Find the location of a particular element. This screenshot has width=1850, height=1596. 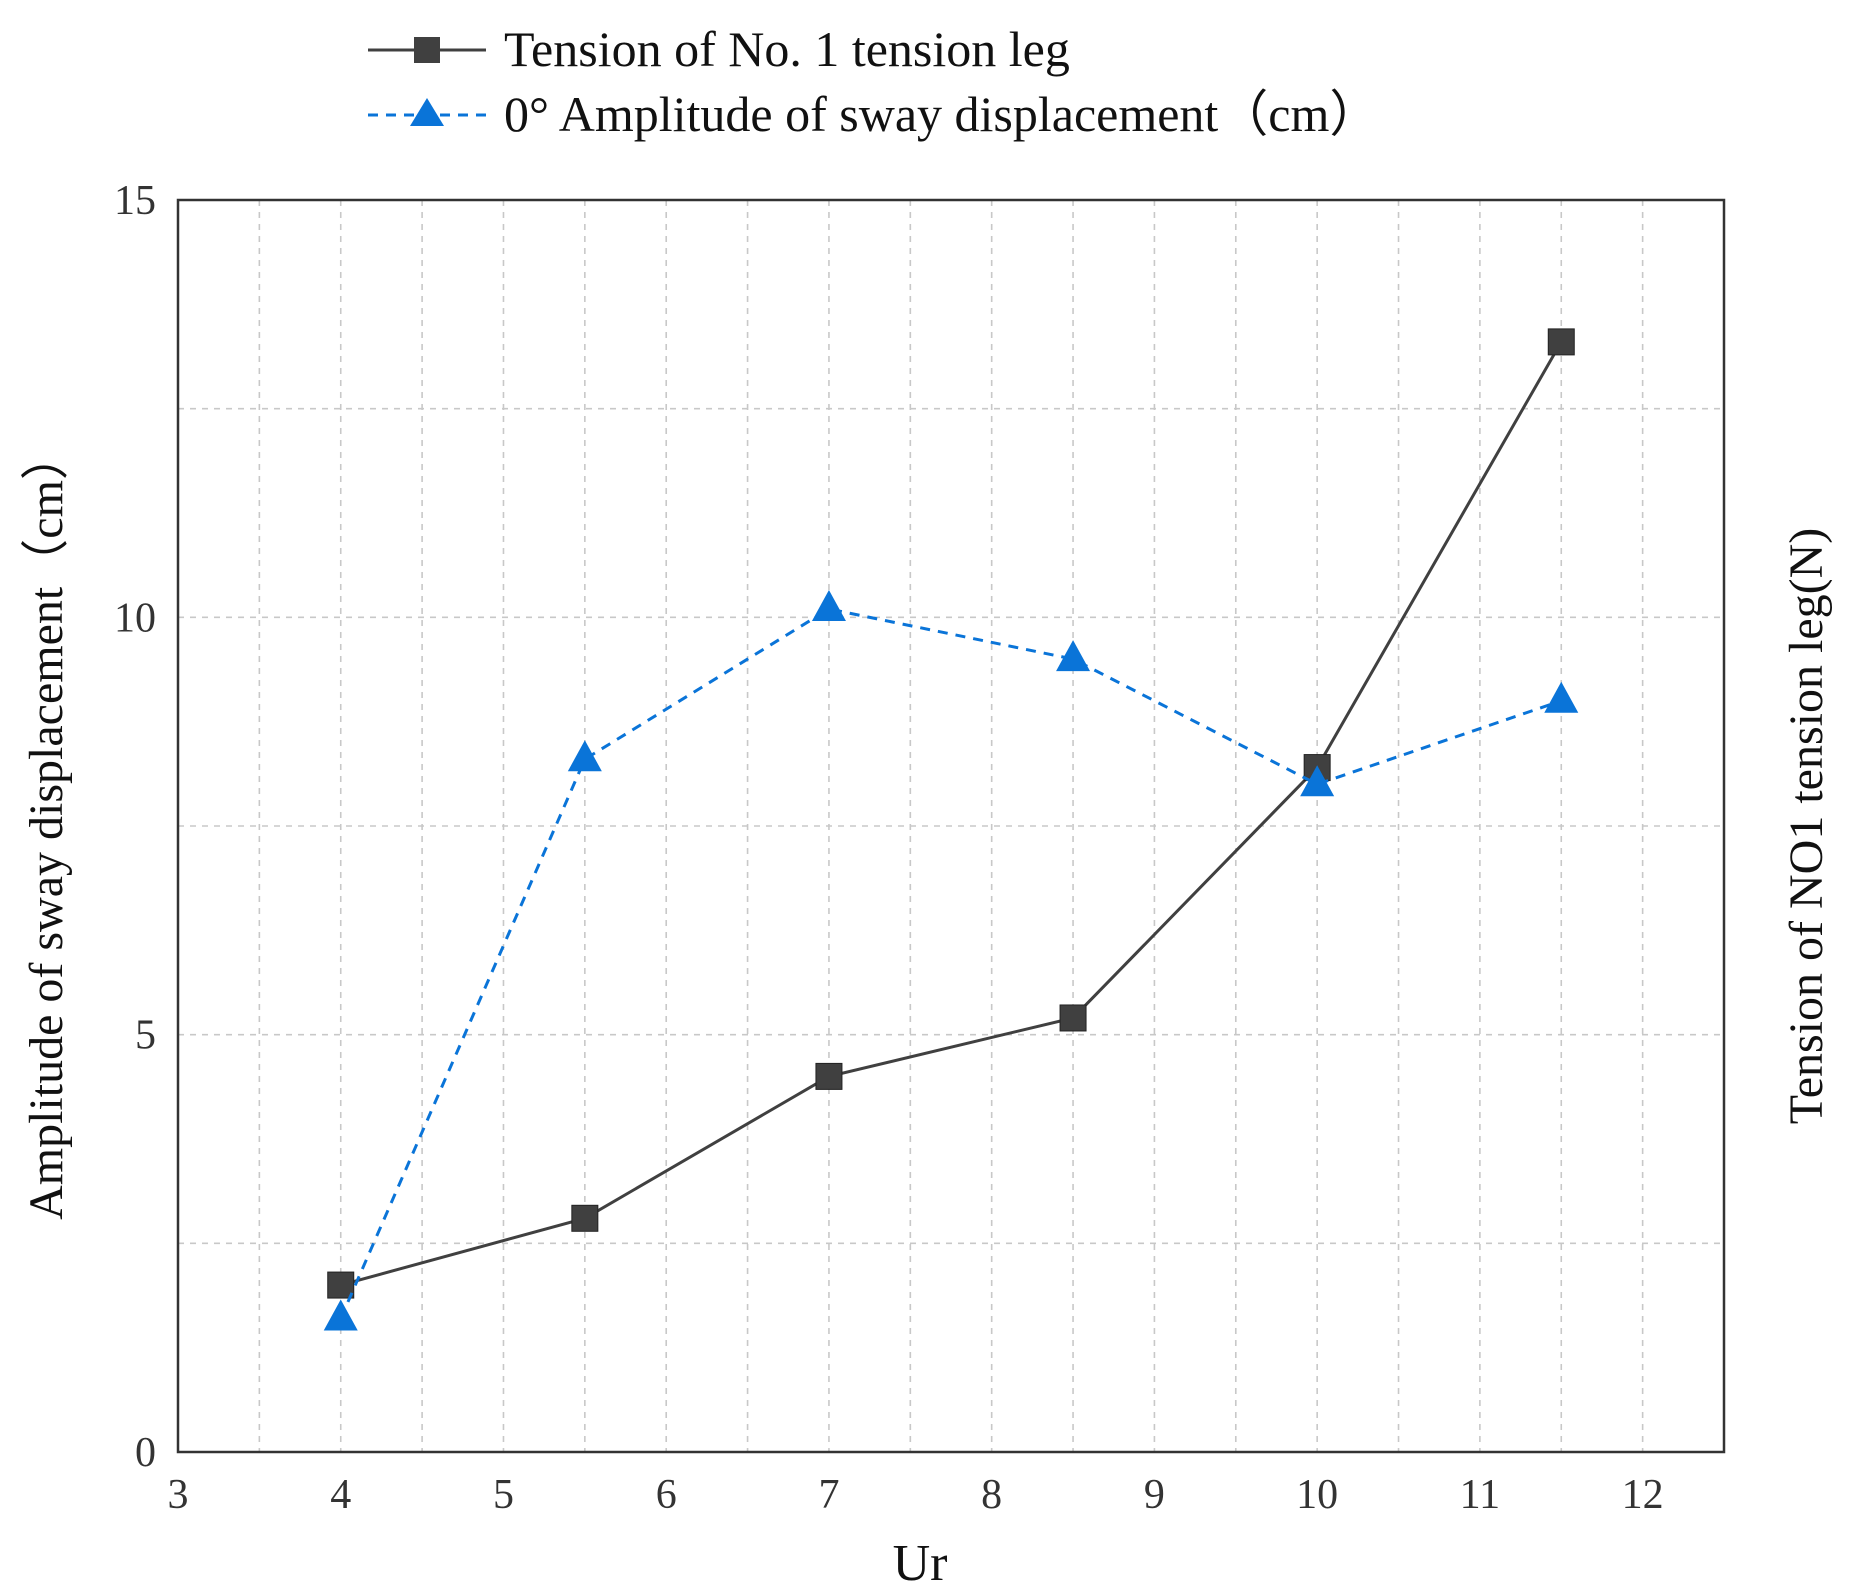

legend-marker-triangle is located at coordinates (427, 112).